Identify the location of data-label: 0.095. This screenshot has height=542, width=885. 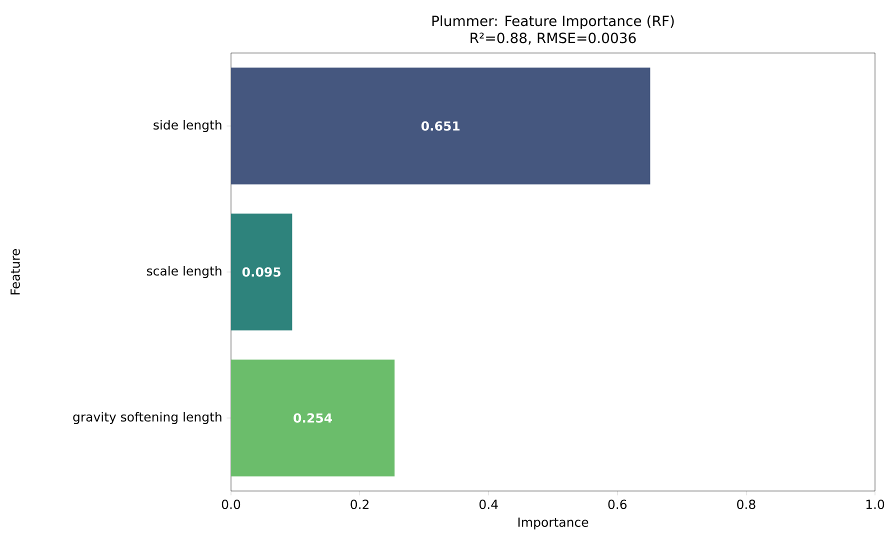
(261, 272).